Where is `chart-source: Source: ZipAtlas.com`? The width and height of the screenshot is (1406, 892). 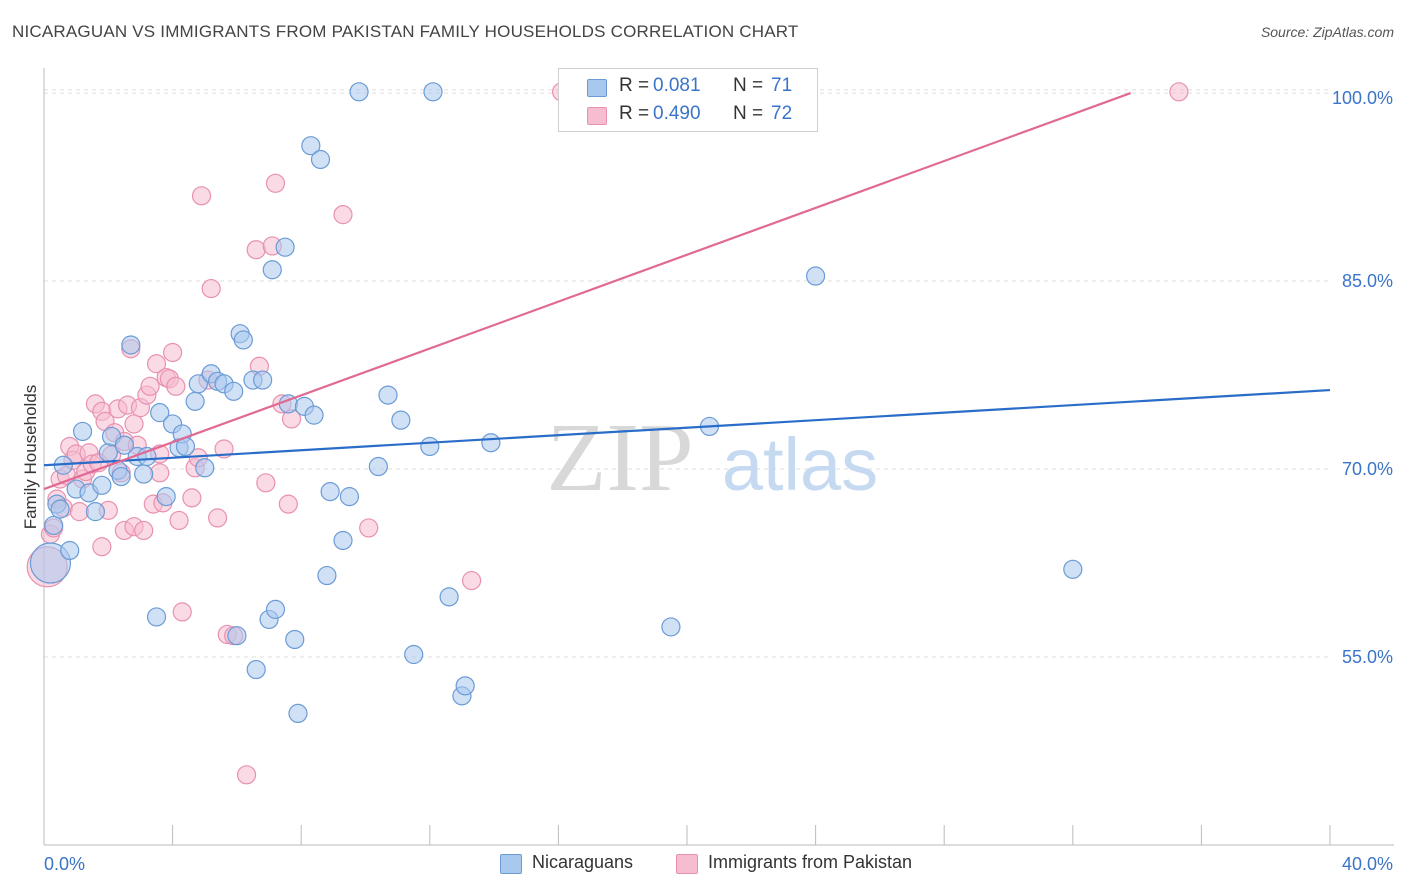 chart-source: Source: ZipAtlas.com is located at coordinates (1327, 32).